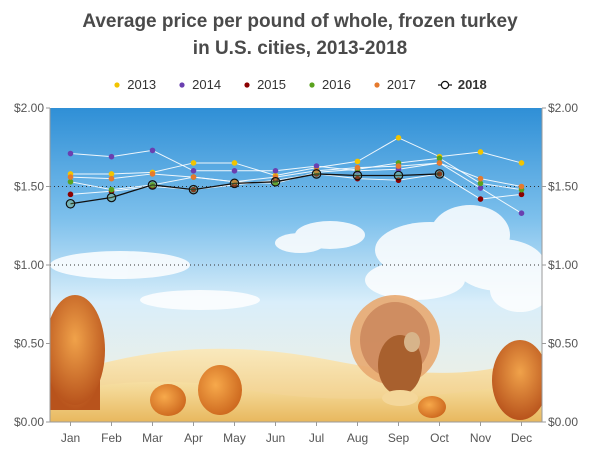  What do you see at coordinates (70, 153) in the screenshot?
I see `data-point-2014-Jan` at bounding box center [70, 153].